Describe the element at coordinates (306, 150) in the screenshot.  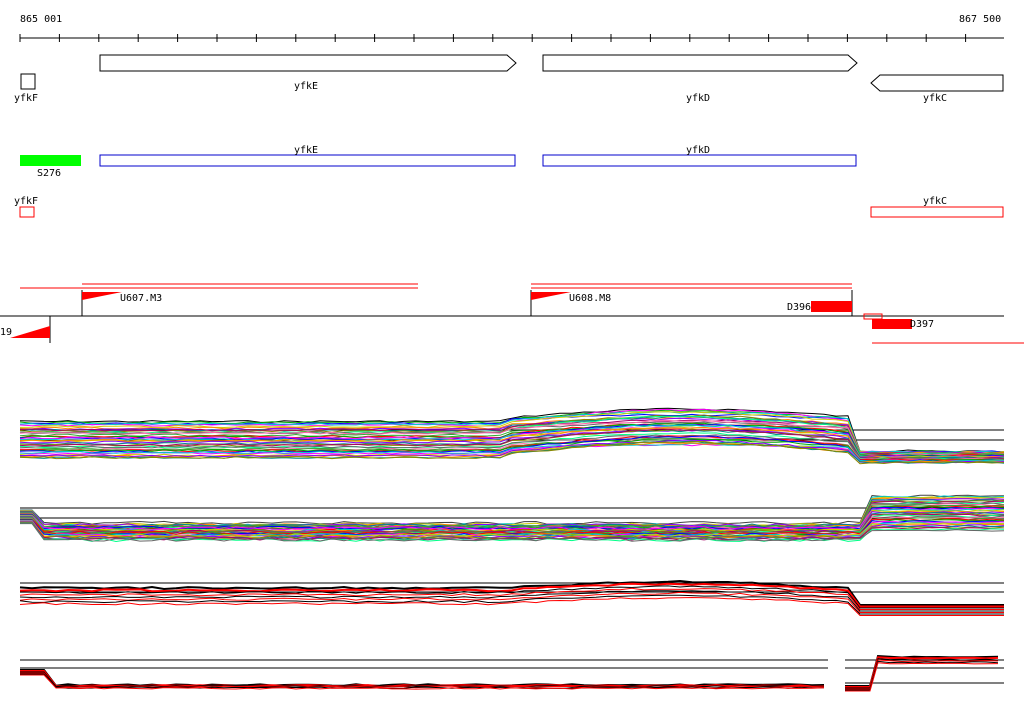
I see `feature-yfkE-label: yfkE` at that location.